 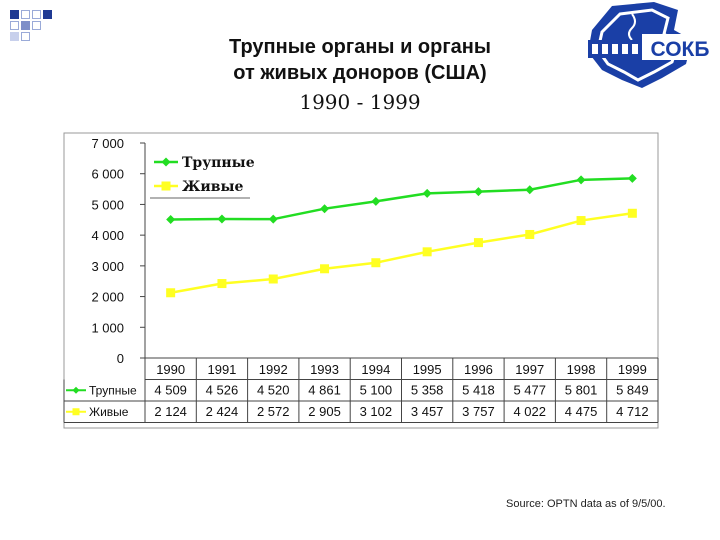 I want to click on x-category-label: 1997, so click(x=529, y=369).